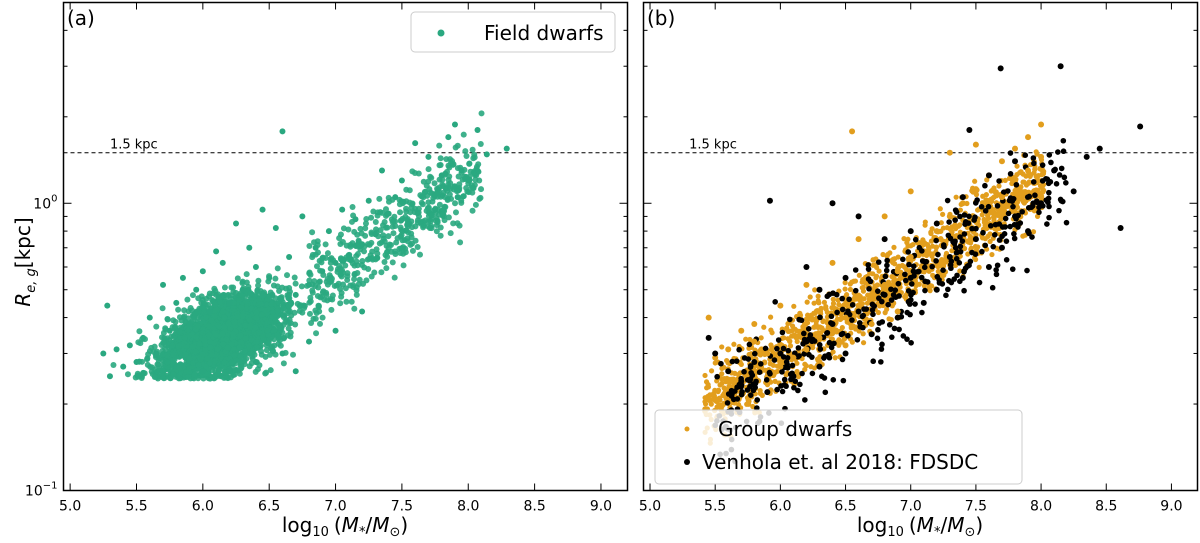 This screenshot has width=1200, height=543. What do you see at coordinates (81, 18) in the screenshot?
I see `panel-label-a: (a)` at bounding box center [81, 18].